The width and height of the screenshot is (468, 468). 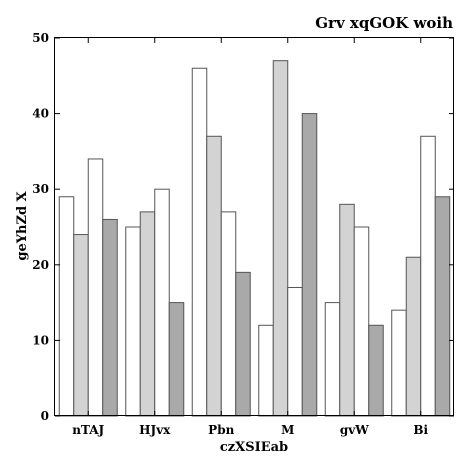 I want to click on chart-title: Grv xqGOK woih, so click(x=384, y=23).